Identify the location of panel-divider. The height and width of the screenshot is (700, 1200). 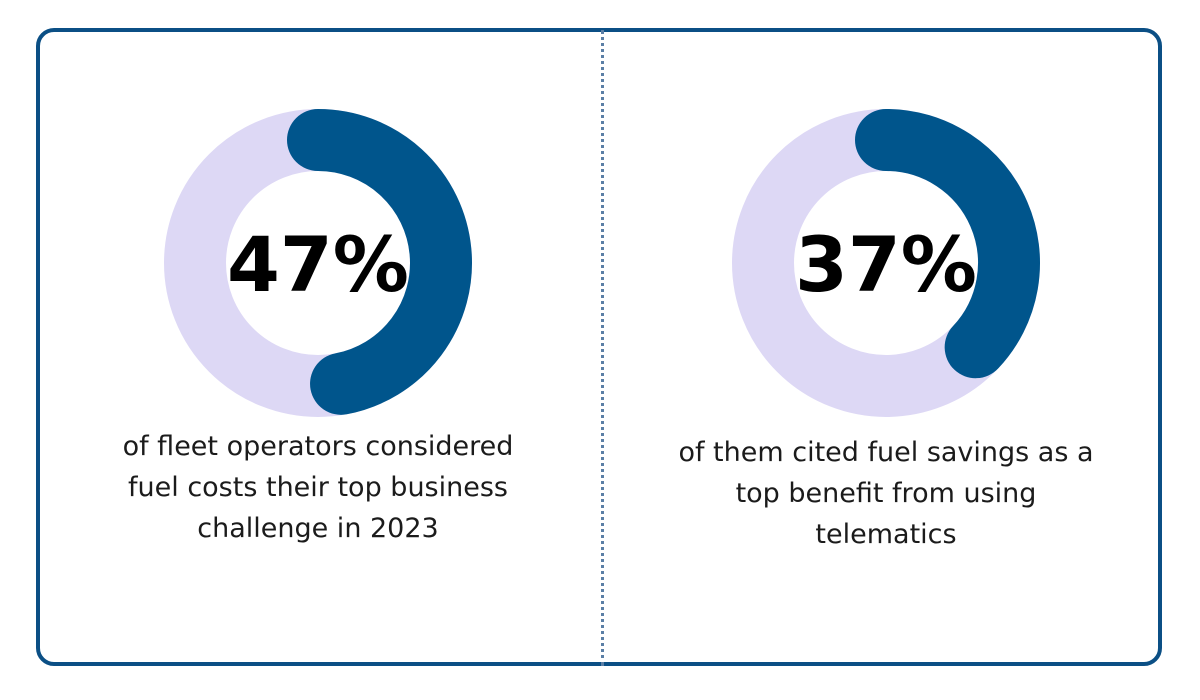
(602, 348).